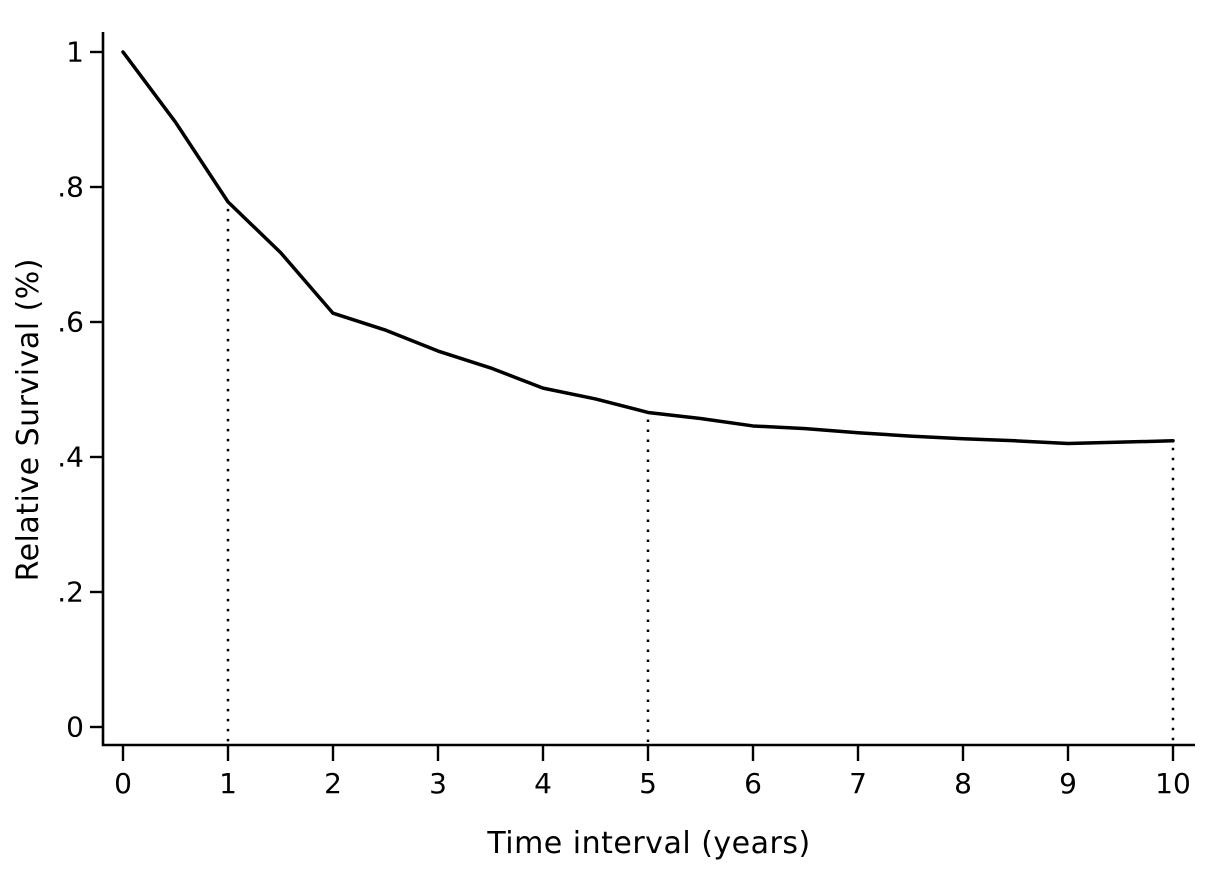  What do you see at coordinates (1173, 783) in the screenshot?
I see `x-tick-label: 10` at bounding box center [1173, 783].